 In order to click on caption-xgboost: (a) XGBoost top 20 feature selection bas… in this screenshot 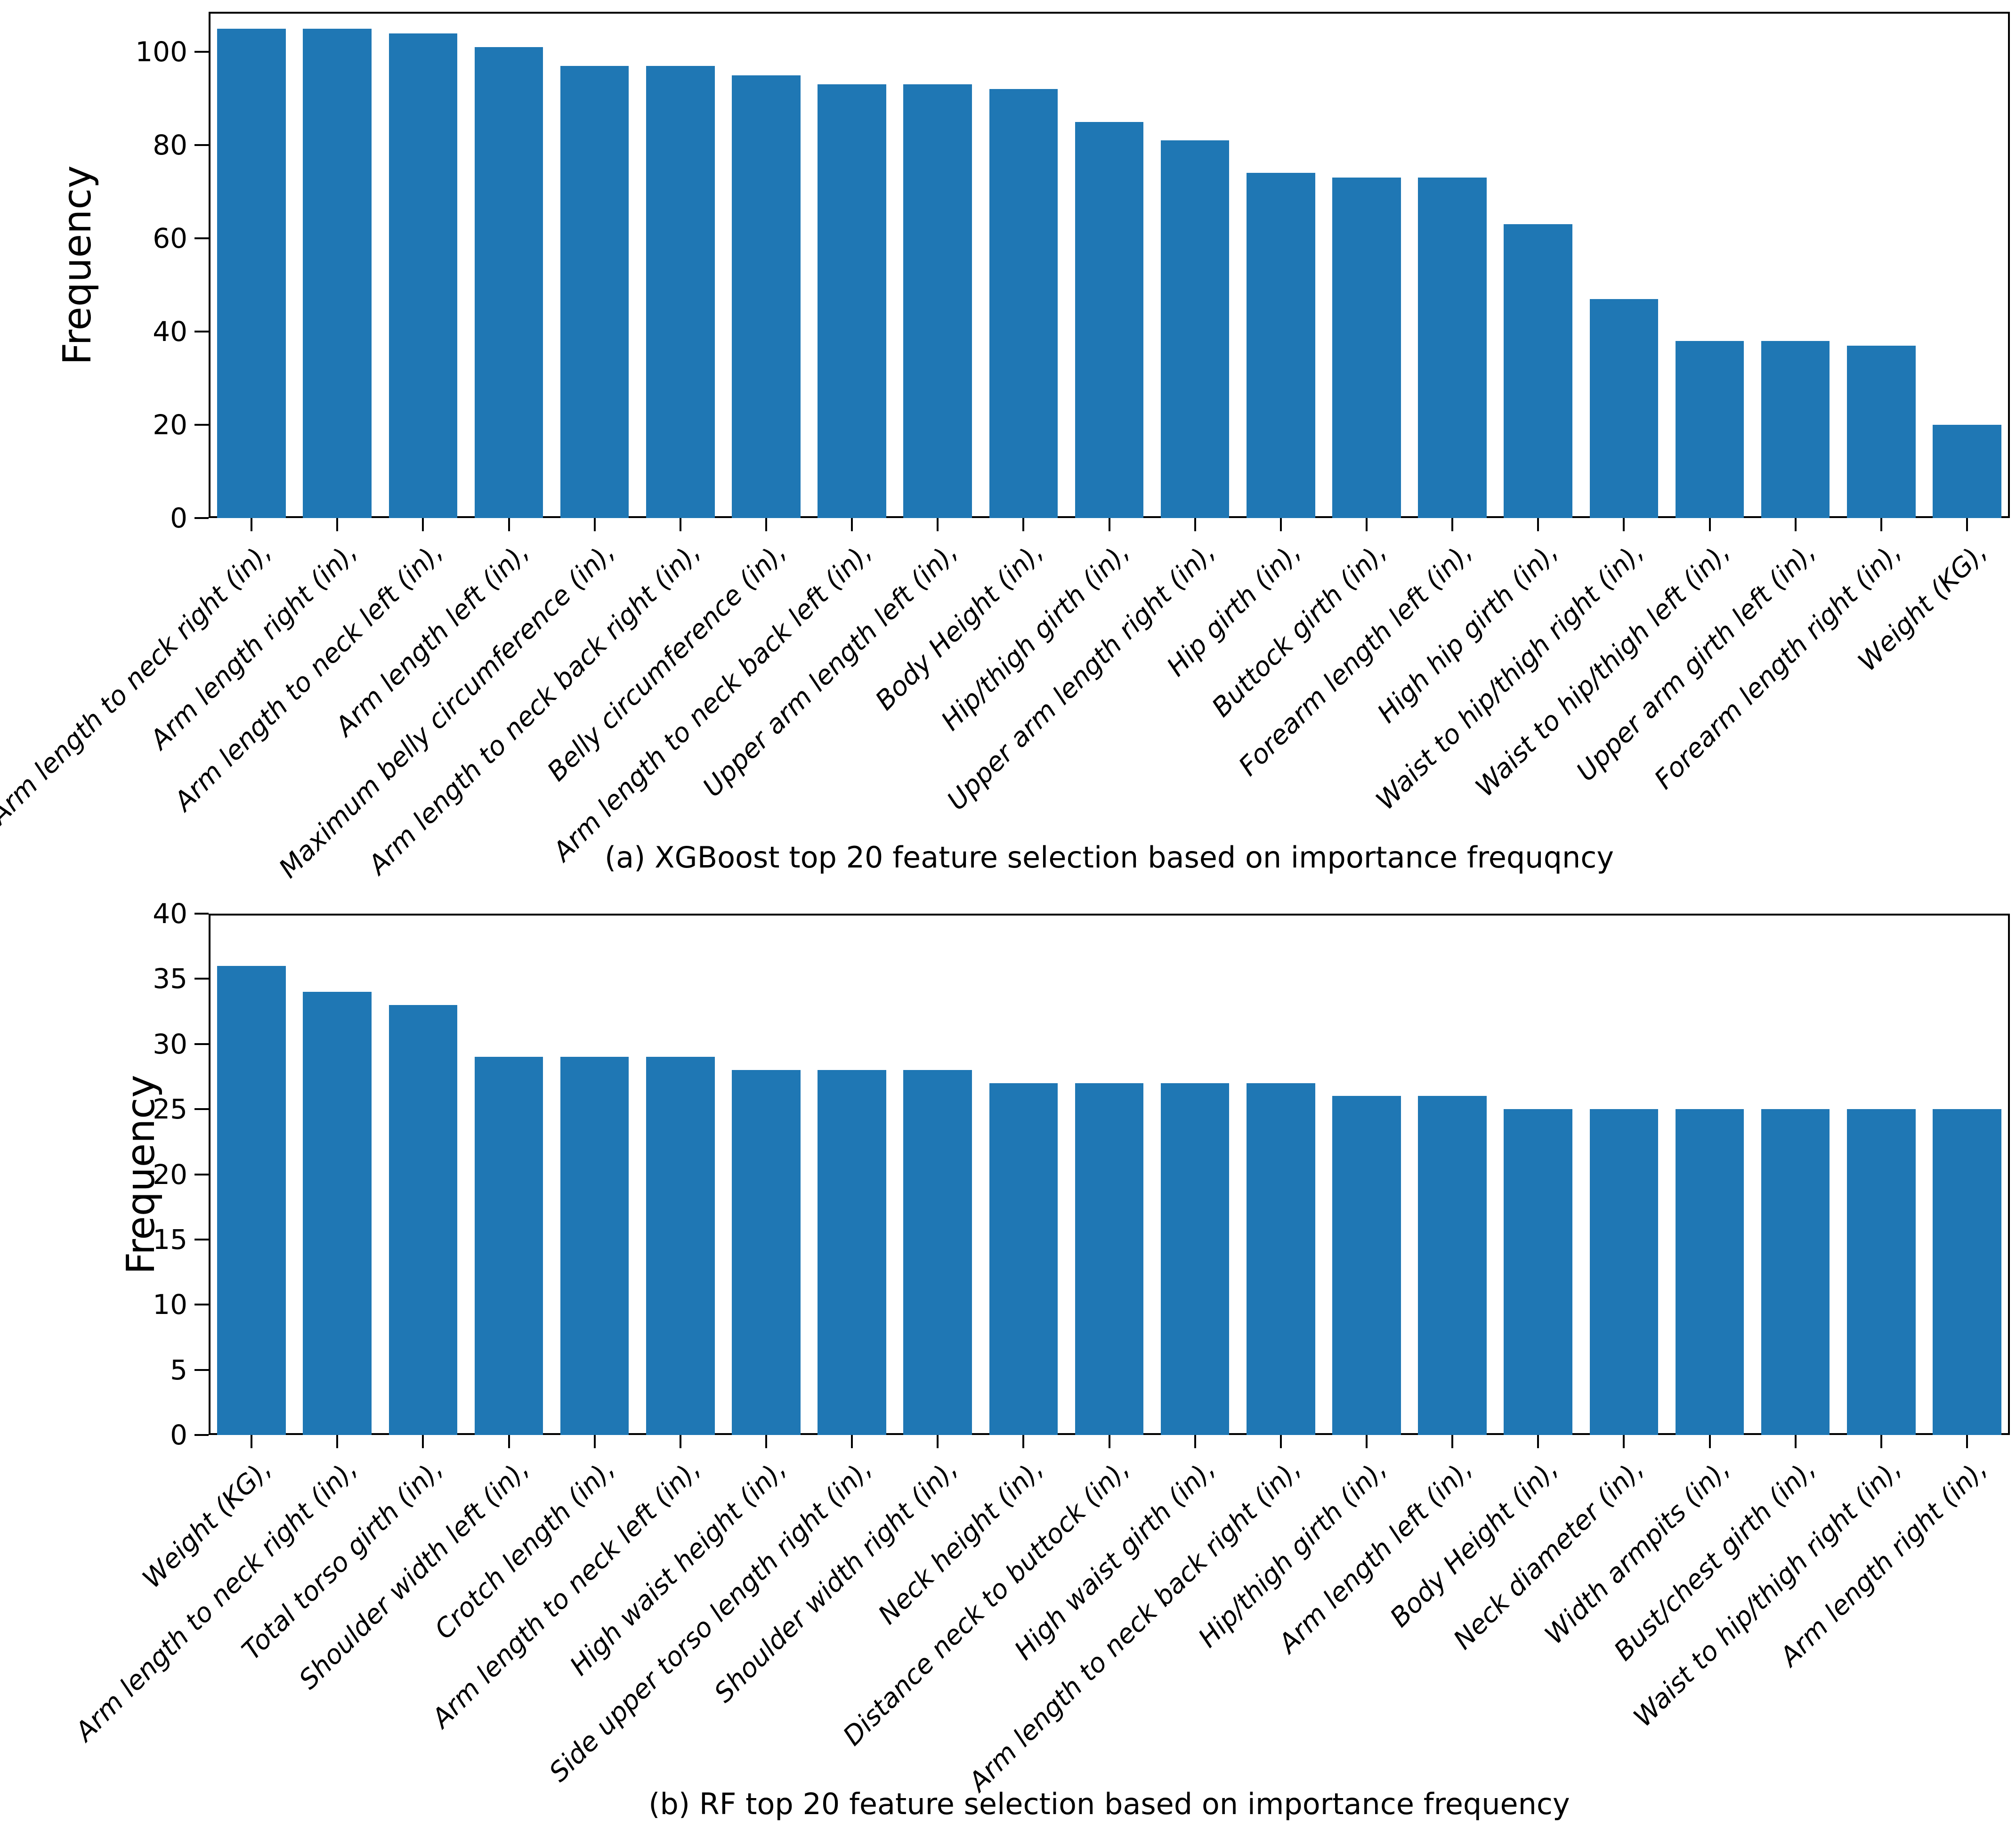, I will do `click(1109, 857)`.